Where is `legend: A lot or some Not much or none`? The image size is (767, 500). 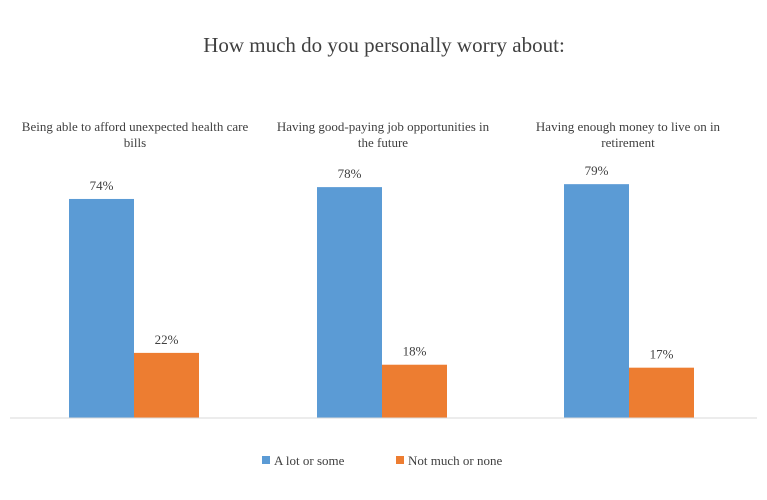 legend: A lot or some Not much or none is located at coordinates (382, 460).